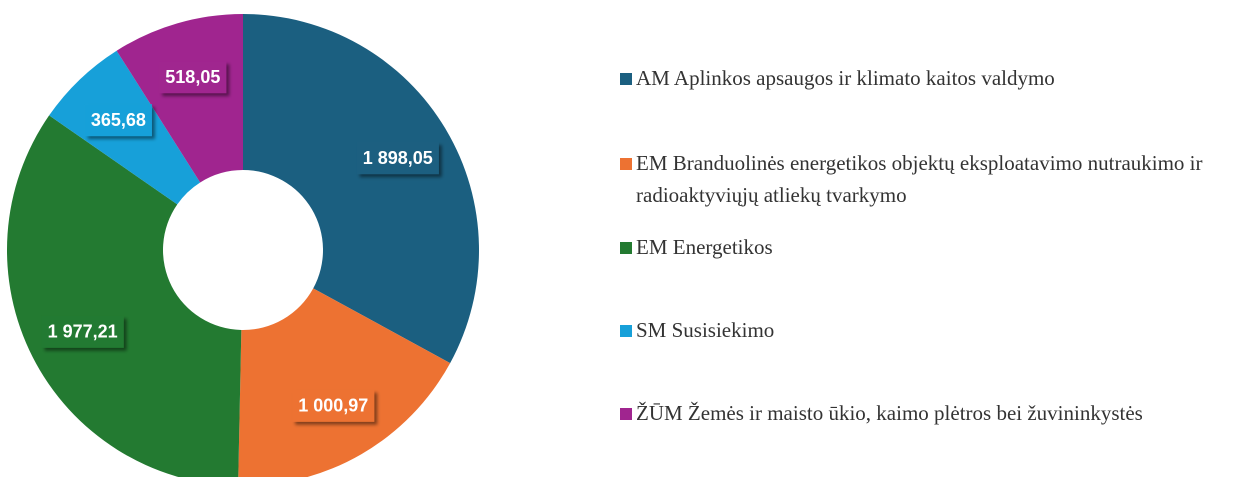 The image size is (1237, 477). I want to click on value-label: 1 000,97, so click(333, 405).